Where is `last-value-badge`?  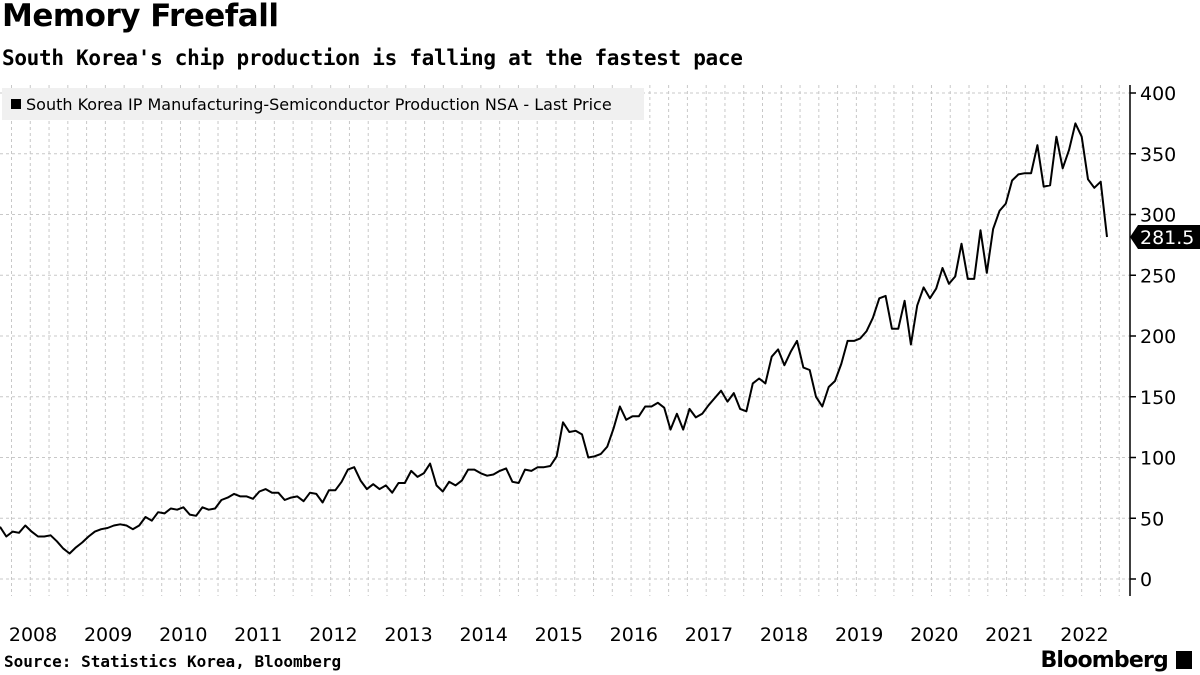 last-value-badge is located at coordinates (1165, 236).